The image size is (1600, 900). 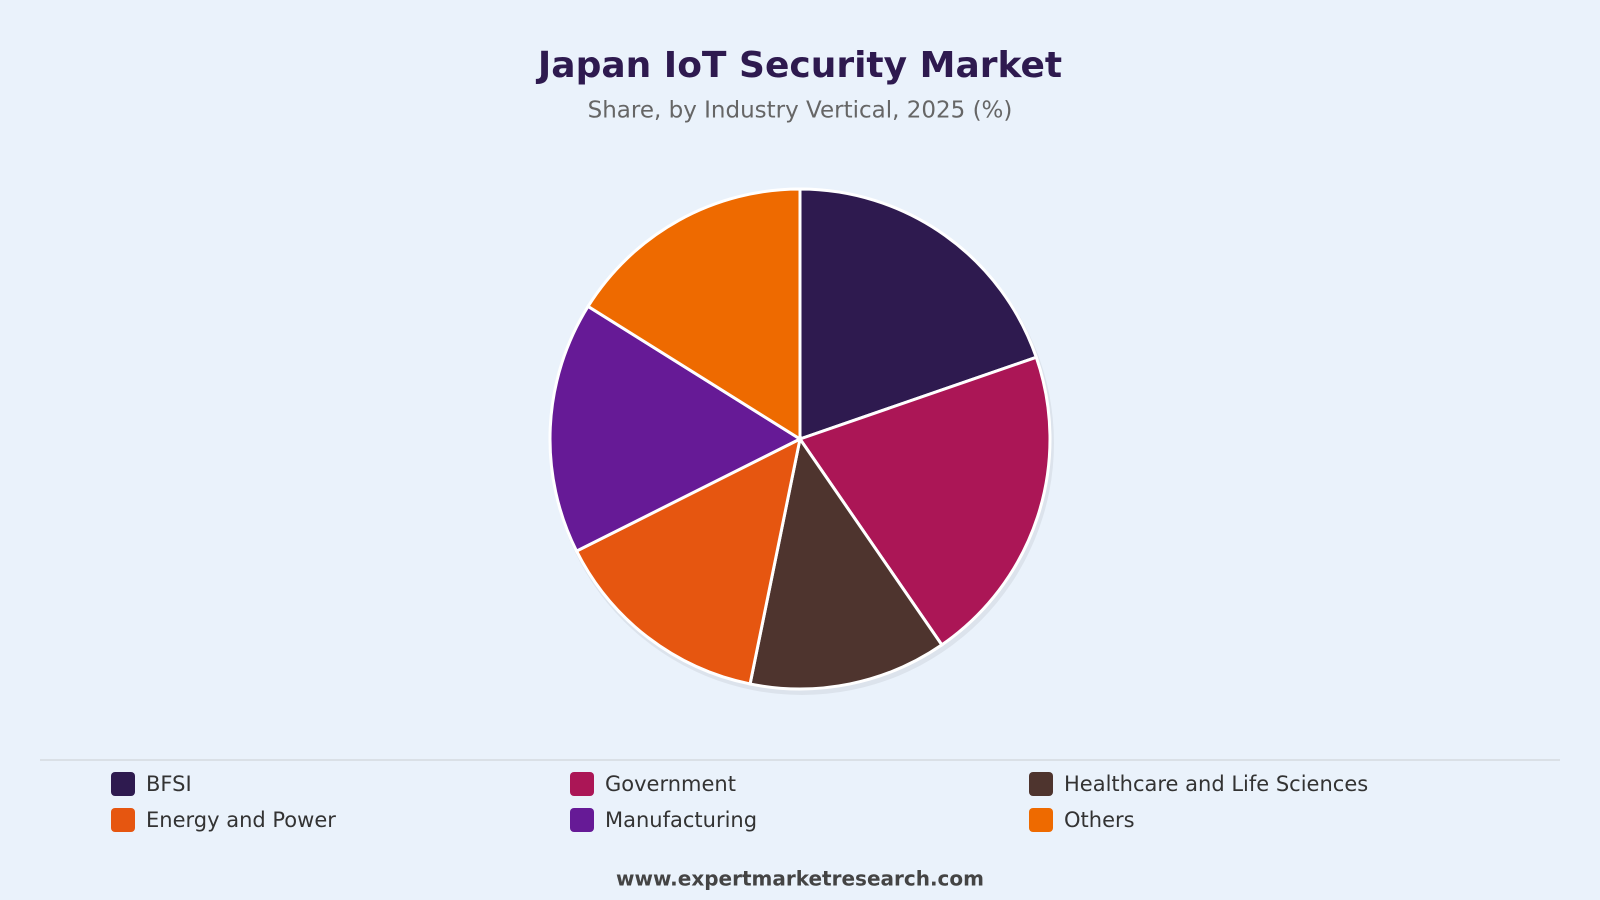 What do you see at coordinates (241, 820) in the screenshot?
I see `legend-label: Energy and Power` at bounding box center [241, 820].